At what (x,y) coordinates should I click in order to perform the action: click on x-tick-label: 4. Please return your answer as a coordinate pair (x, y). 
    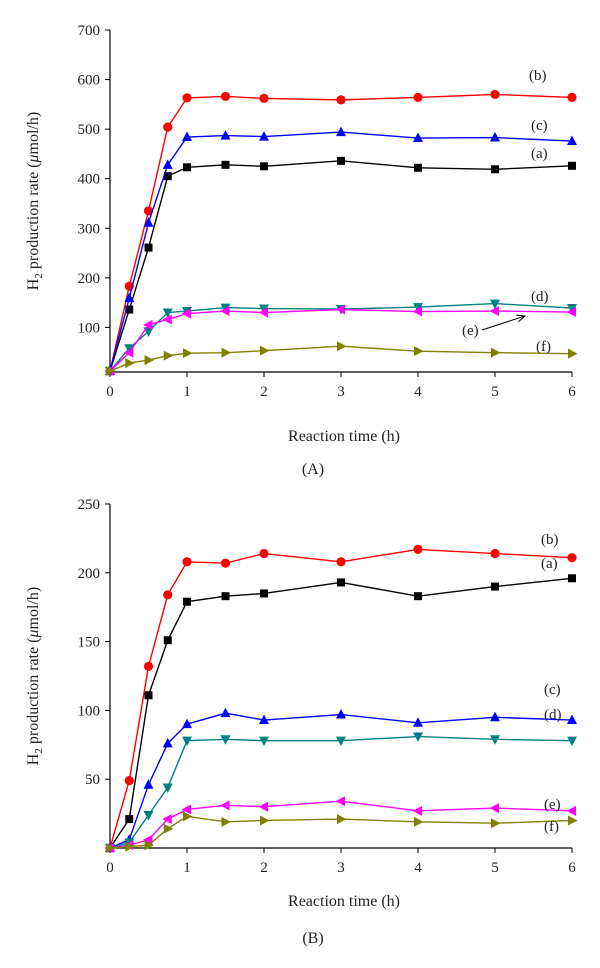
    Looking at the image, I should click on (418, 392).